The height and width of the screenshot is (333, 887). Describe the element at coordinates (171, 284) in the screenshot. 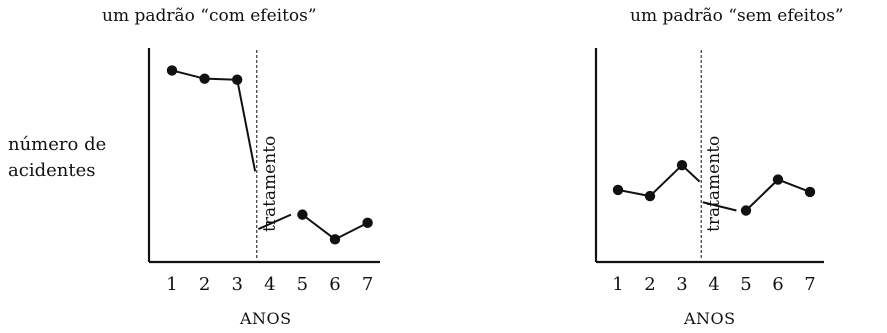

I see `chart-1-x-tick-label-1: 1` at that location.